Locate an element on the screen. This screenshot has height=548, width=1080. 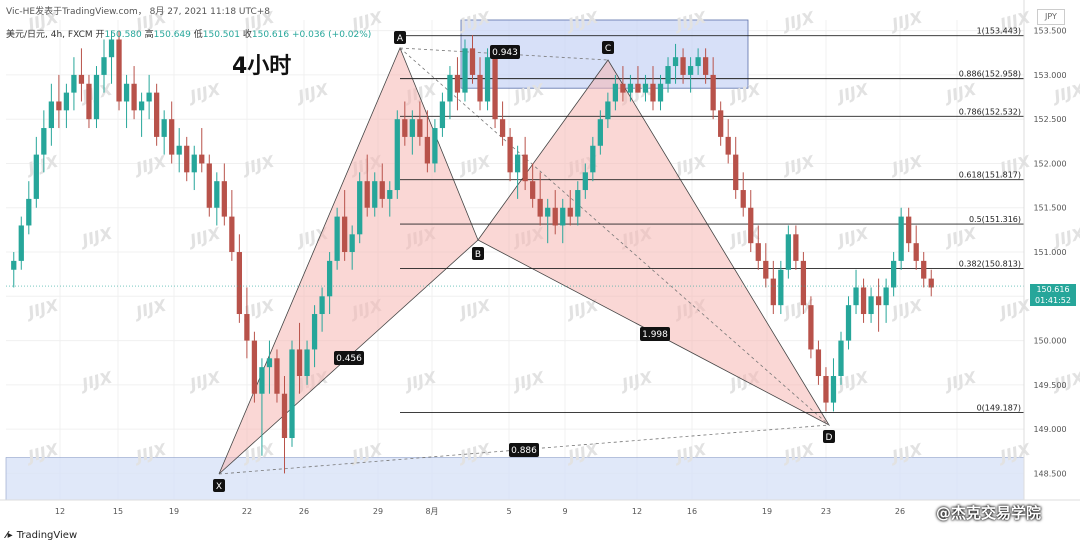
high-label: 高 is located at coordinates (149, 35).